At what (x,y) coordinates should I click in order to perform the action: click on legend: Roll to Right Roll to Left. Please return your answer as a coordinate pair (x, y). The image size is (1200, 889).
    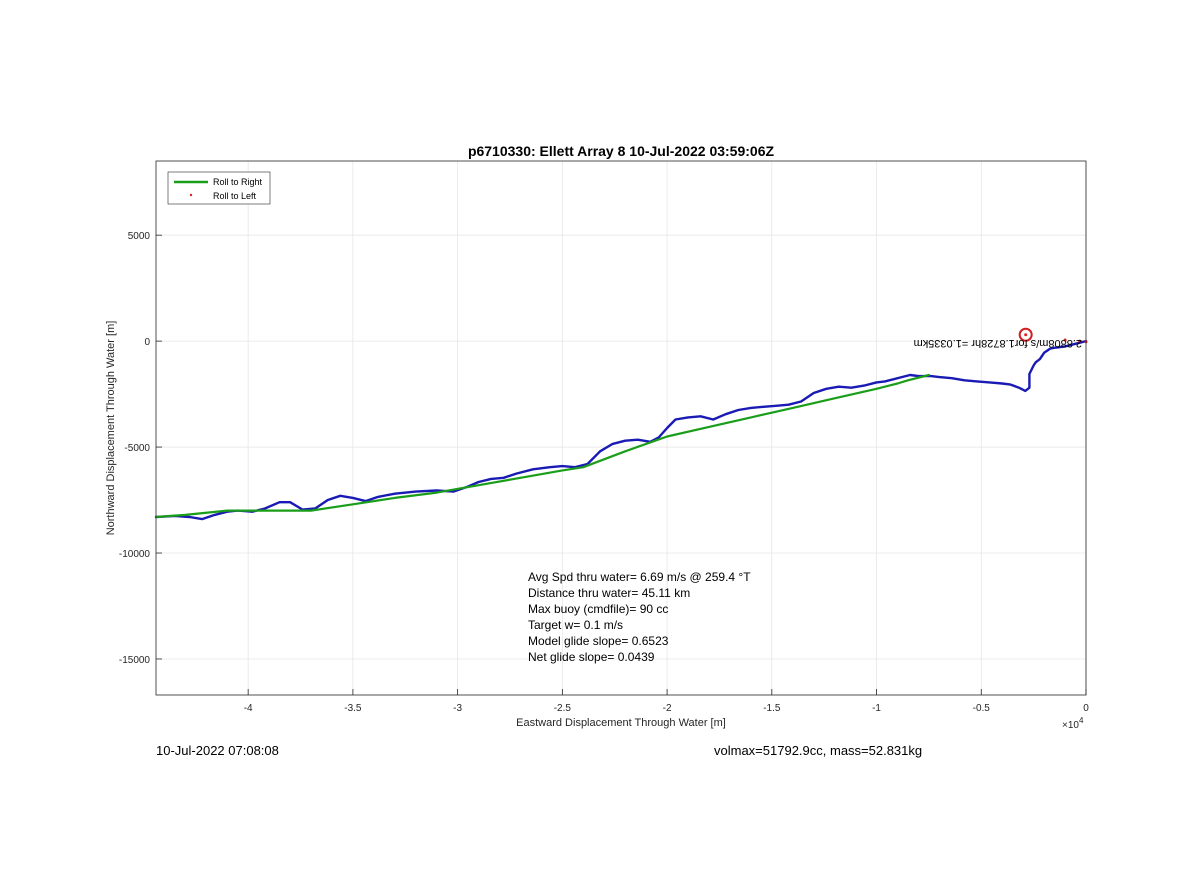
    Looking at the image, I should click on (219, 188).